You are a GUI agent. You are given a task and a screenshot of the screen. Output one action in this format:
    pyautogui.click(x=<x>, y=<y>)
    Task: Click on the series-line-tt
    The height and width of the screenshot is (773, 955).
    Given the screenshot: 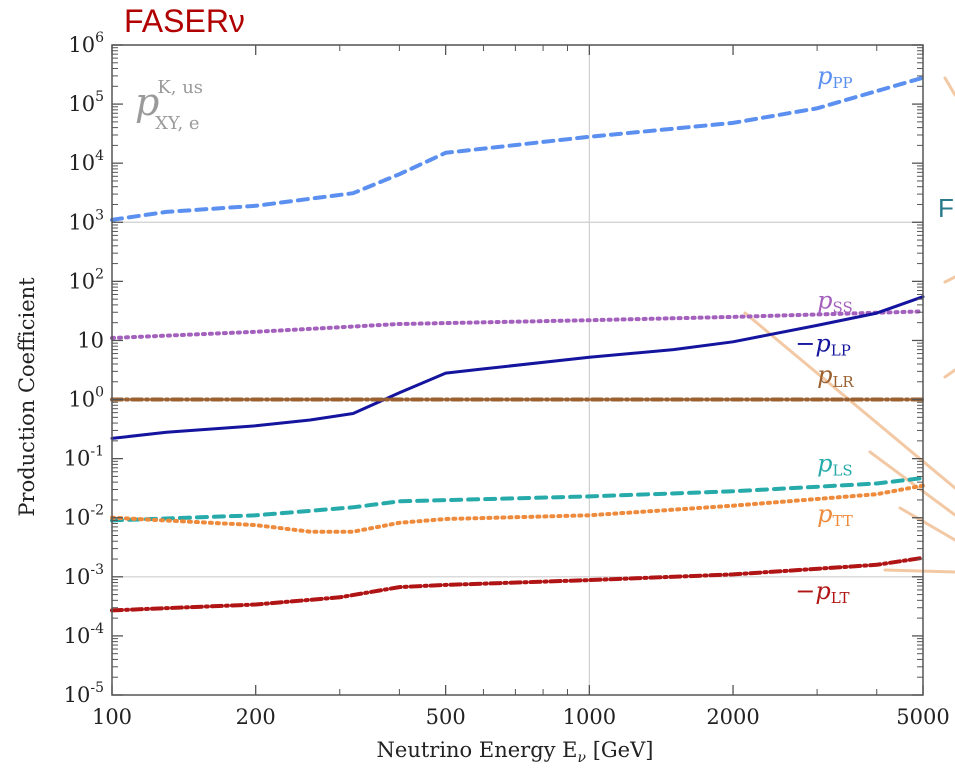 What is the action you would take?
    pyautogui.click(x=517, y=508)
    